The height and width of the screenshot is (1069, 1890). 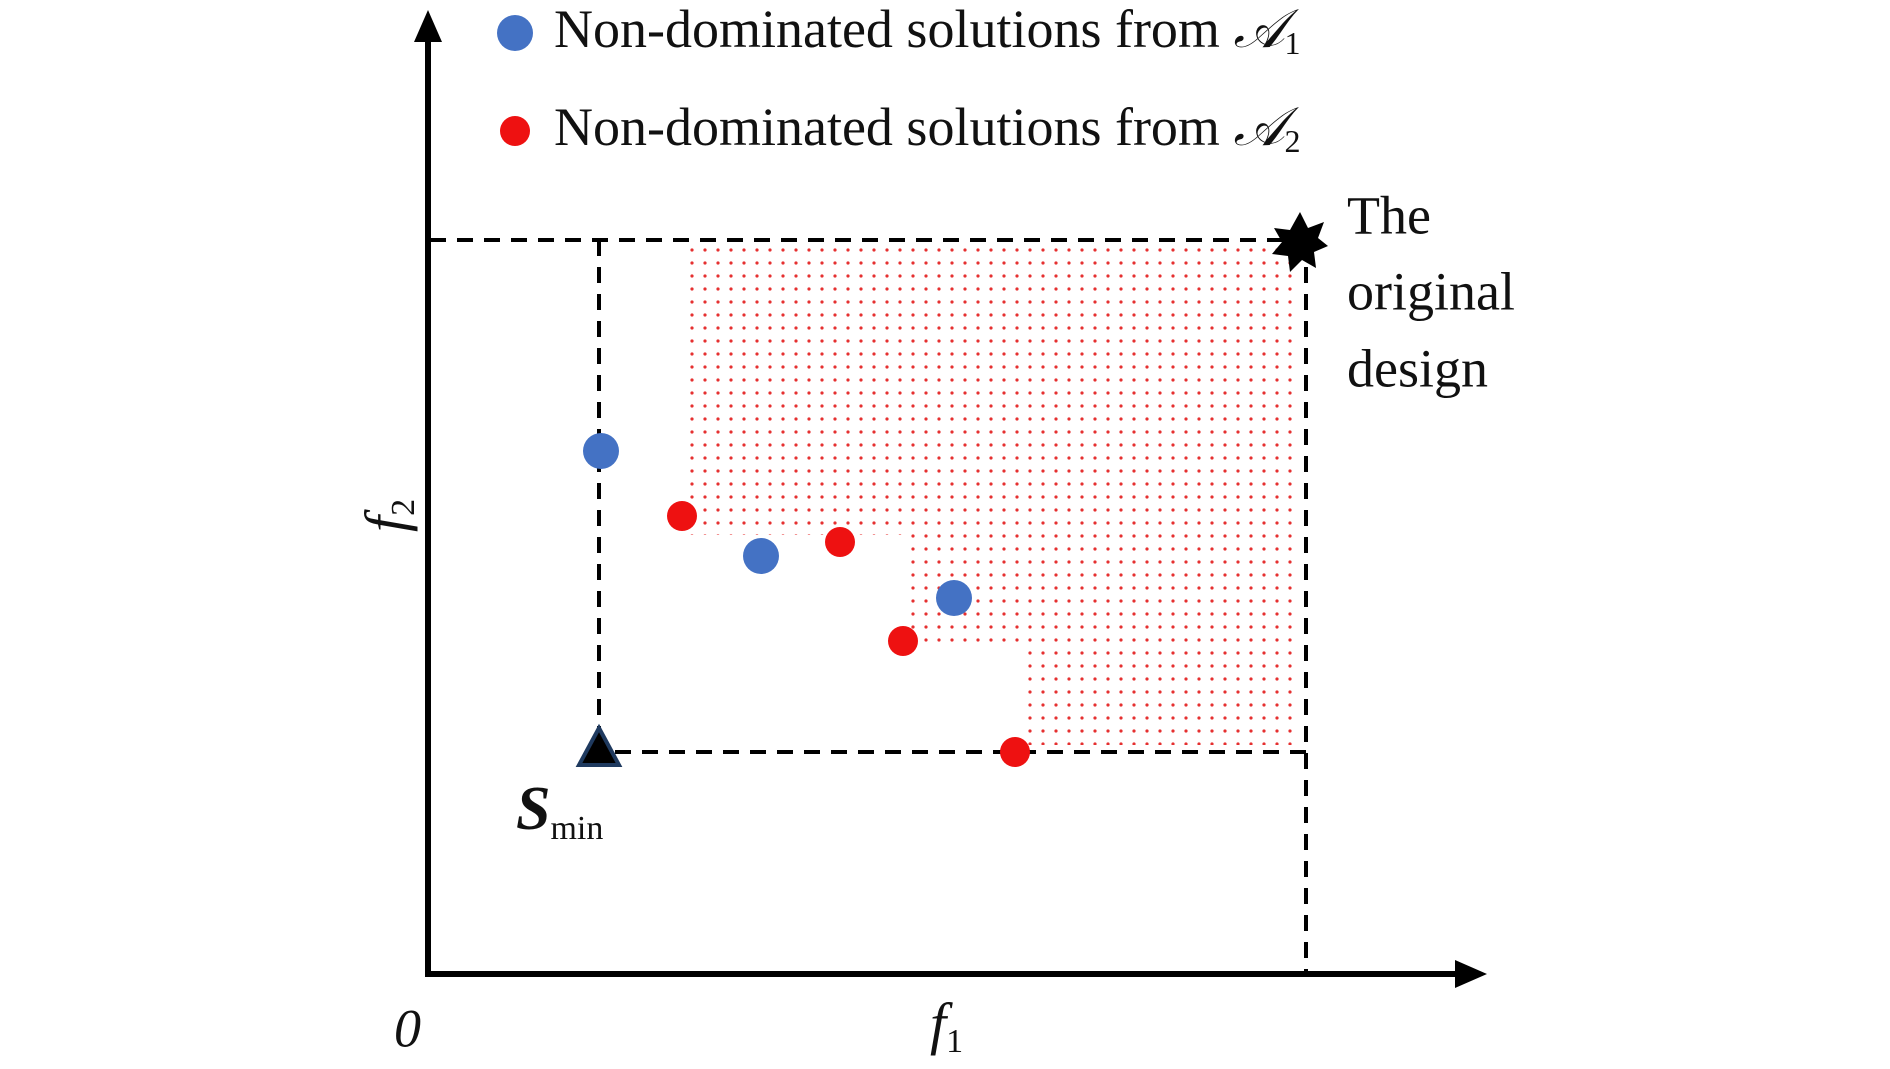 I want to click on min-label-text: S, so click(x=533, y=809).